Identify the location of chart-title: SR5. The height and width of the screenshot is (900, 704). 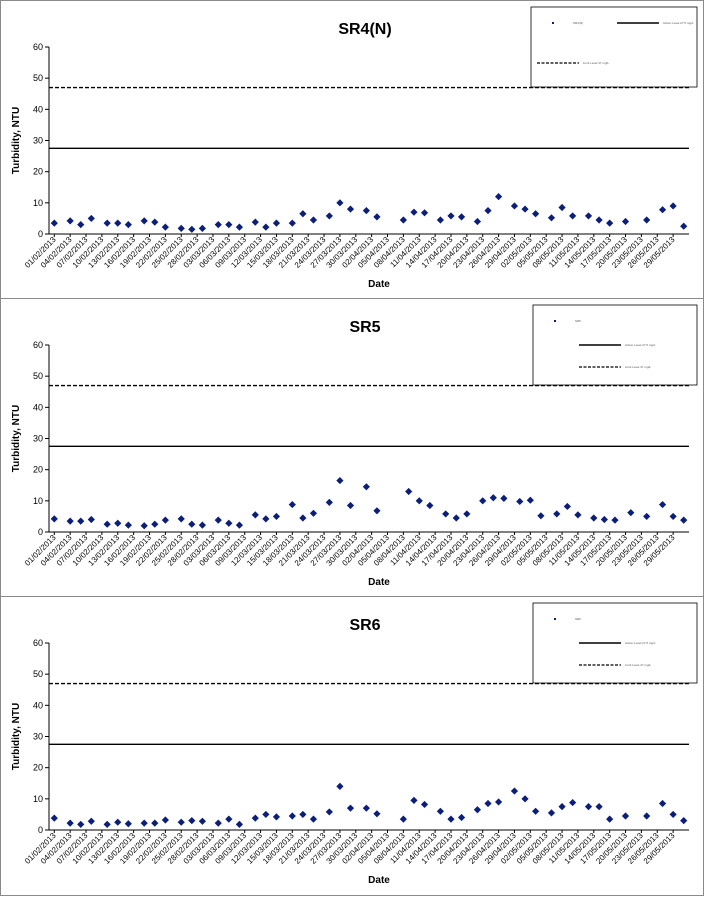
(364, 327).